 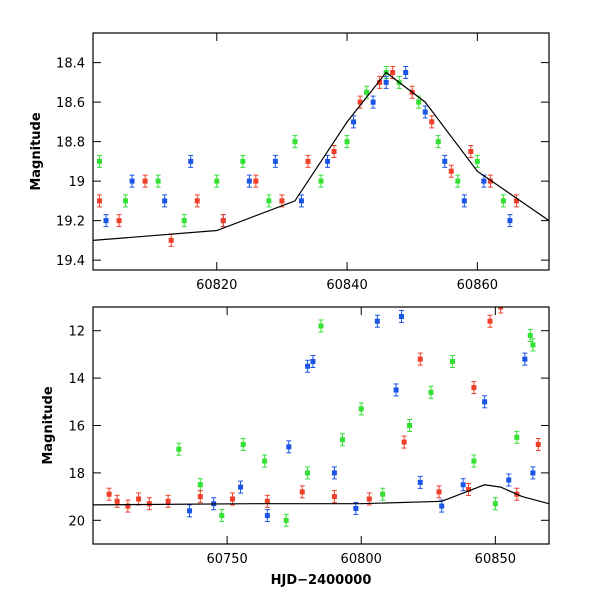 I want to click on bottom-panel-x-tick-label: 60750, so click(x=226, y=559).